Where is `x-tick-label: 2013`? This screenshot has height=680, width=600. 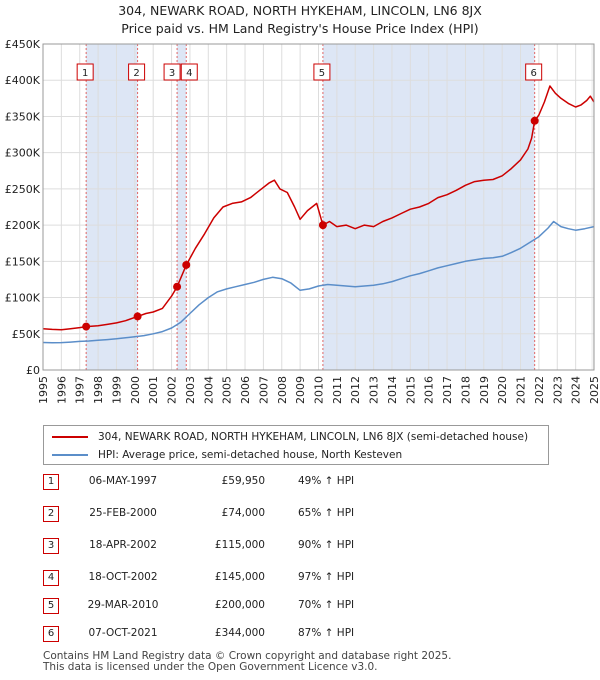 x-tick-label: 2013 is located at coordinates (374, 390).